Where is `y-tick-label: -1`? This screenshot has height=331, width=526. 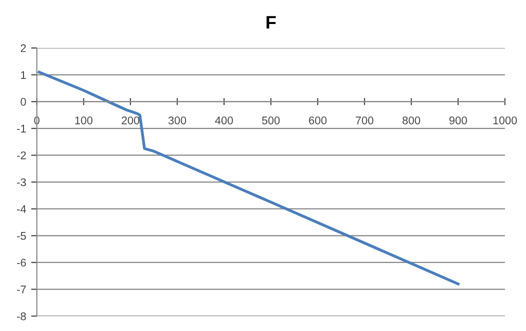 y-tick-label: -1 is located at coordinates (21, 128).